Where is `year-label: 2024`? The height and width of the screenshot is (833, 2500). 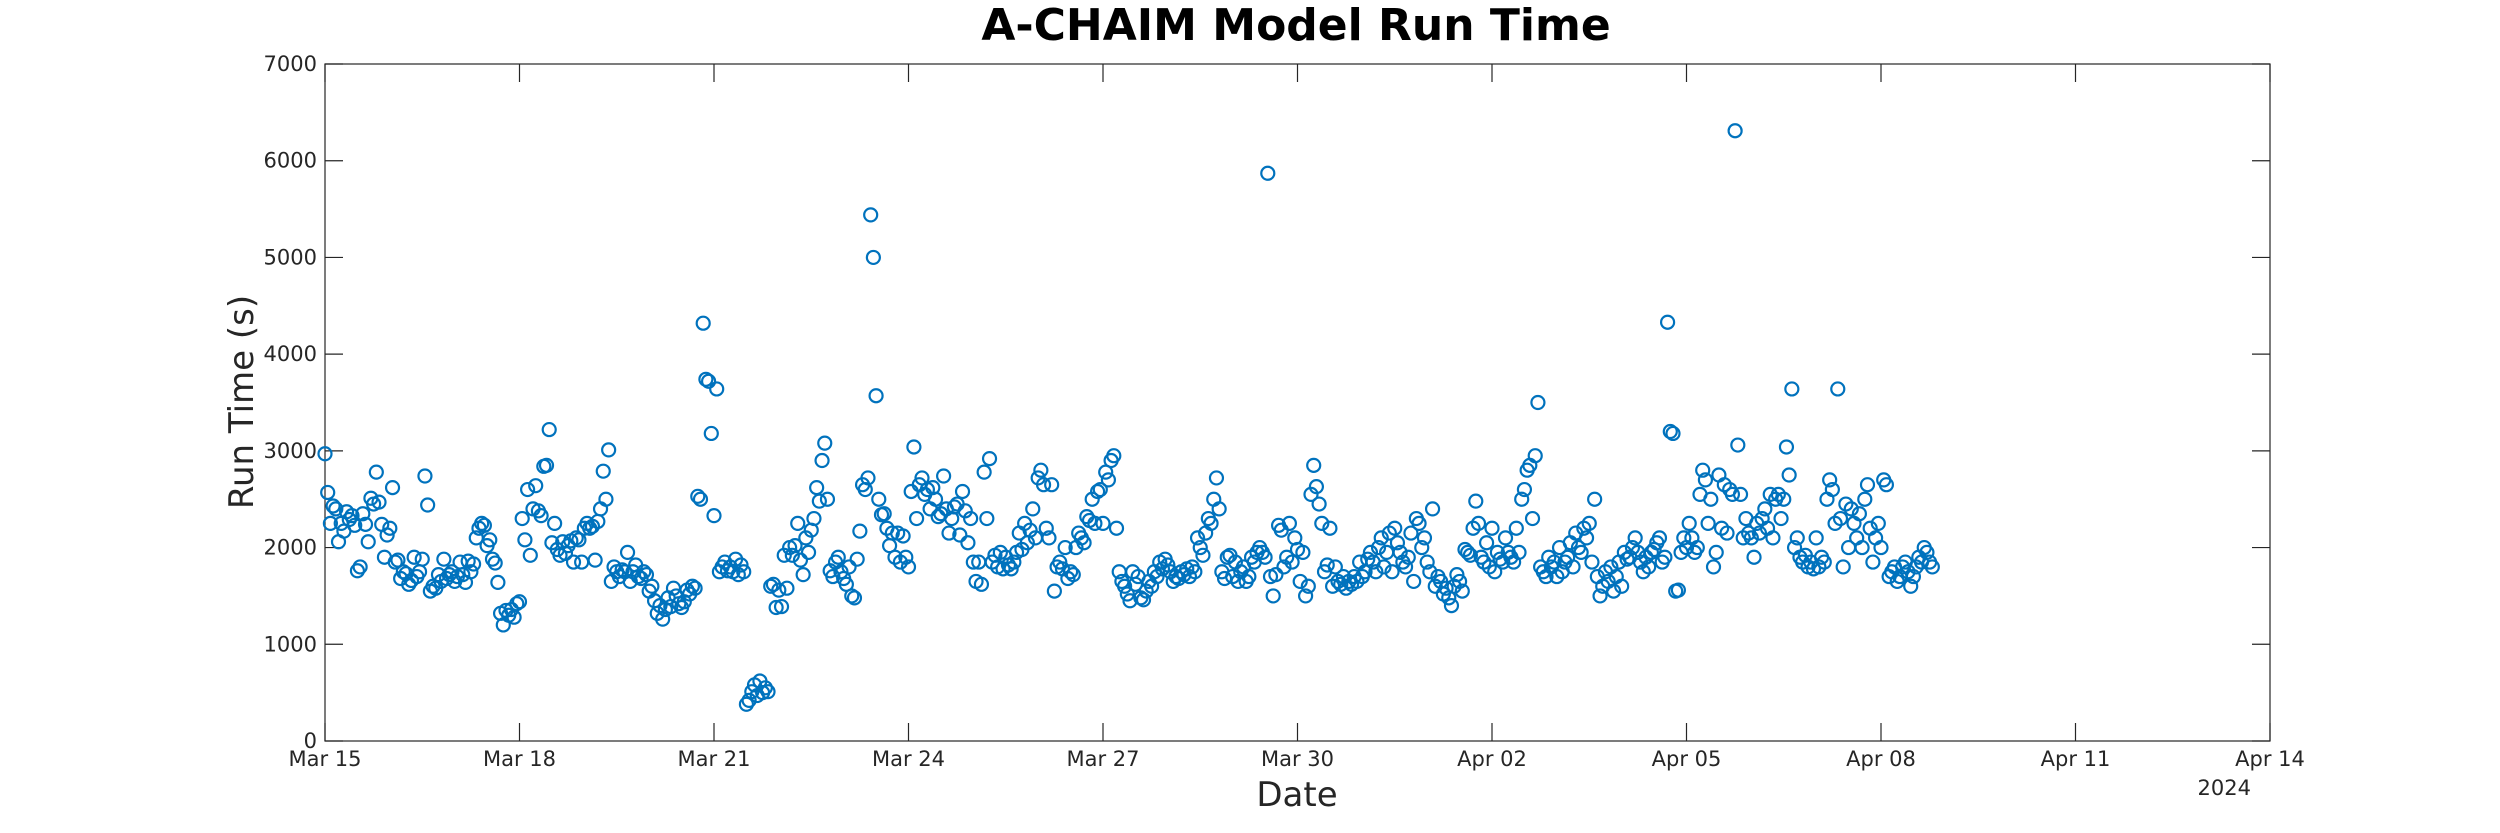 year-label: 2024 is located at coordinates (2224, 788).